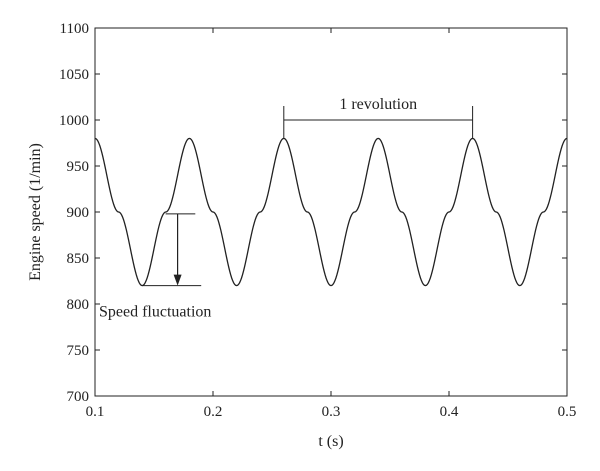  What do you see at coordinates (95, 412) in the screenshot?
I see `x-tick-label: 0.1` at bounding box center [95, 412].